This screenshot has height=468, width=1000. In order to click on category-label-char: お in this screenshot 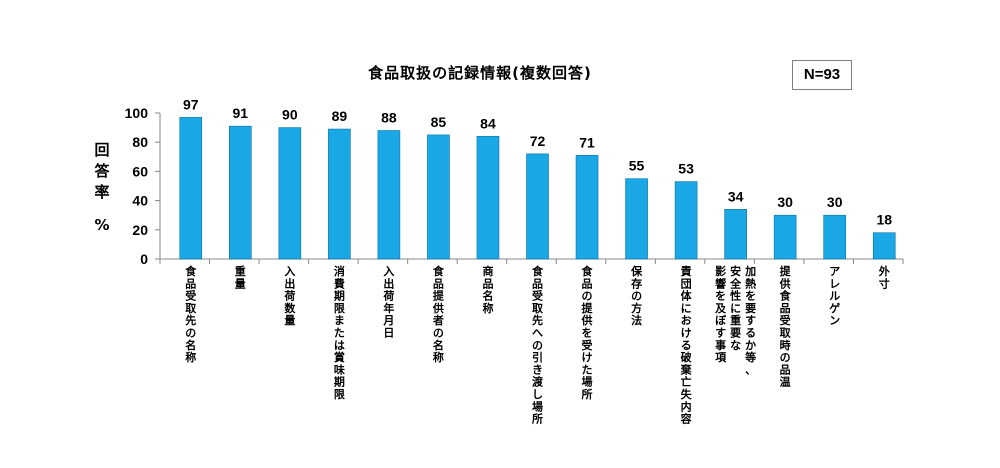, I will do `click(686, 320)`.